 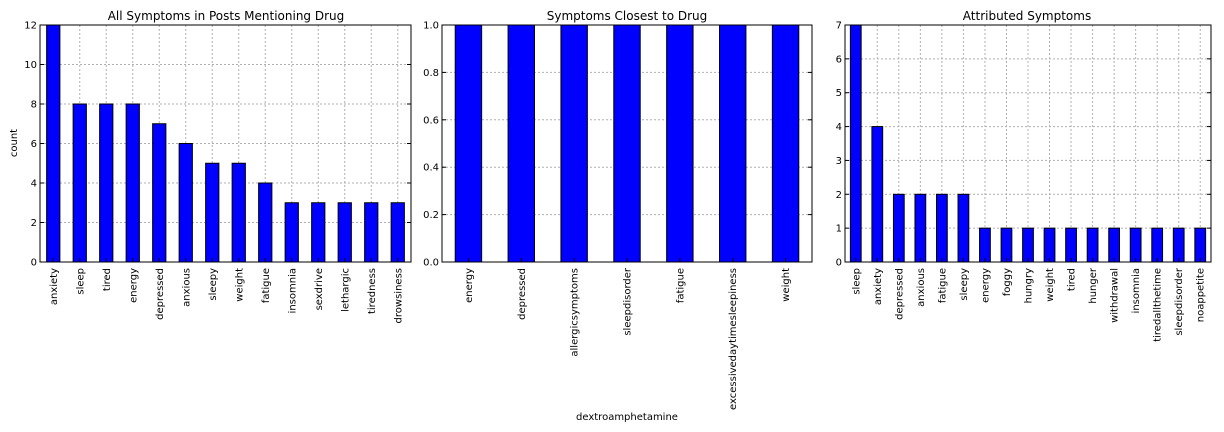 I want to click on x-tick-label: insomnia, so click(x=292, y=290).